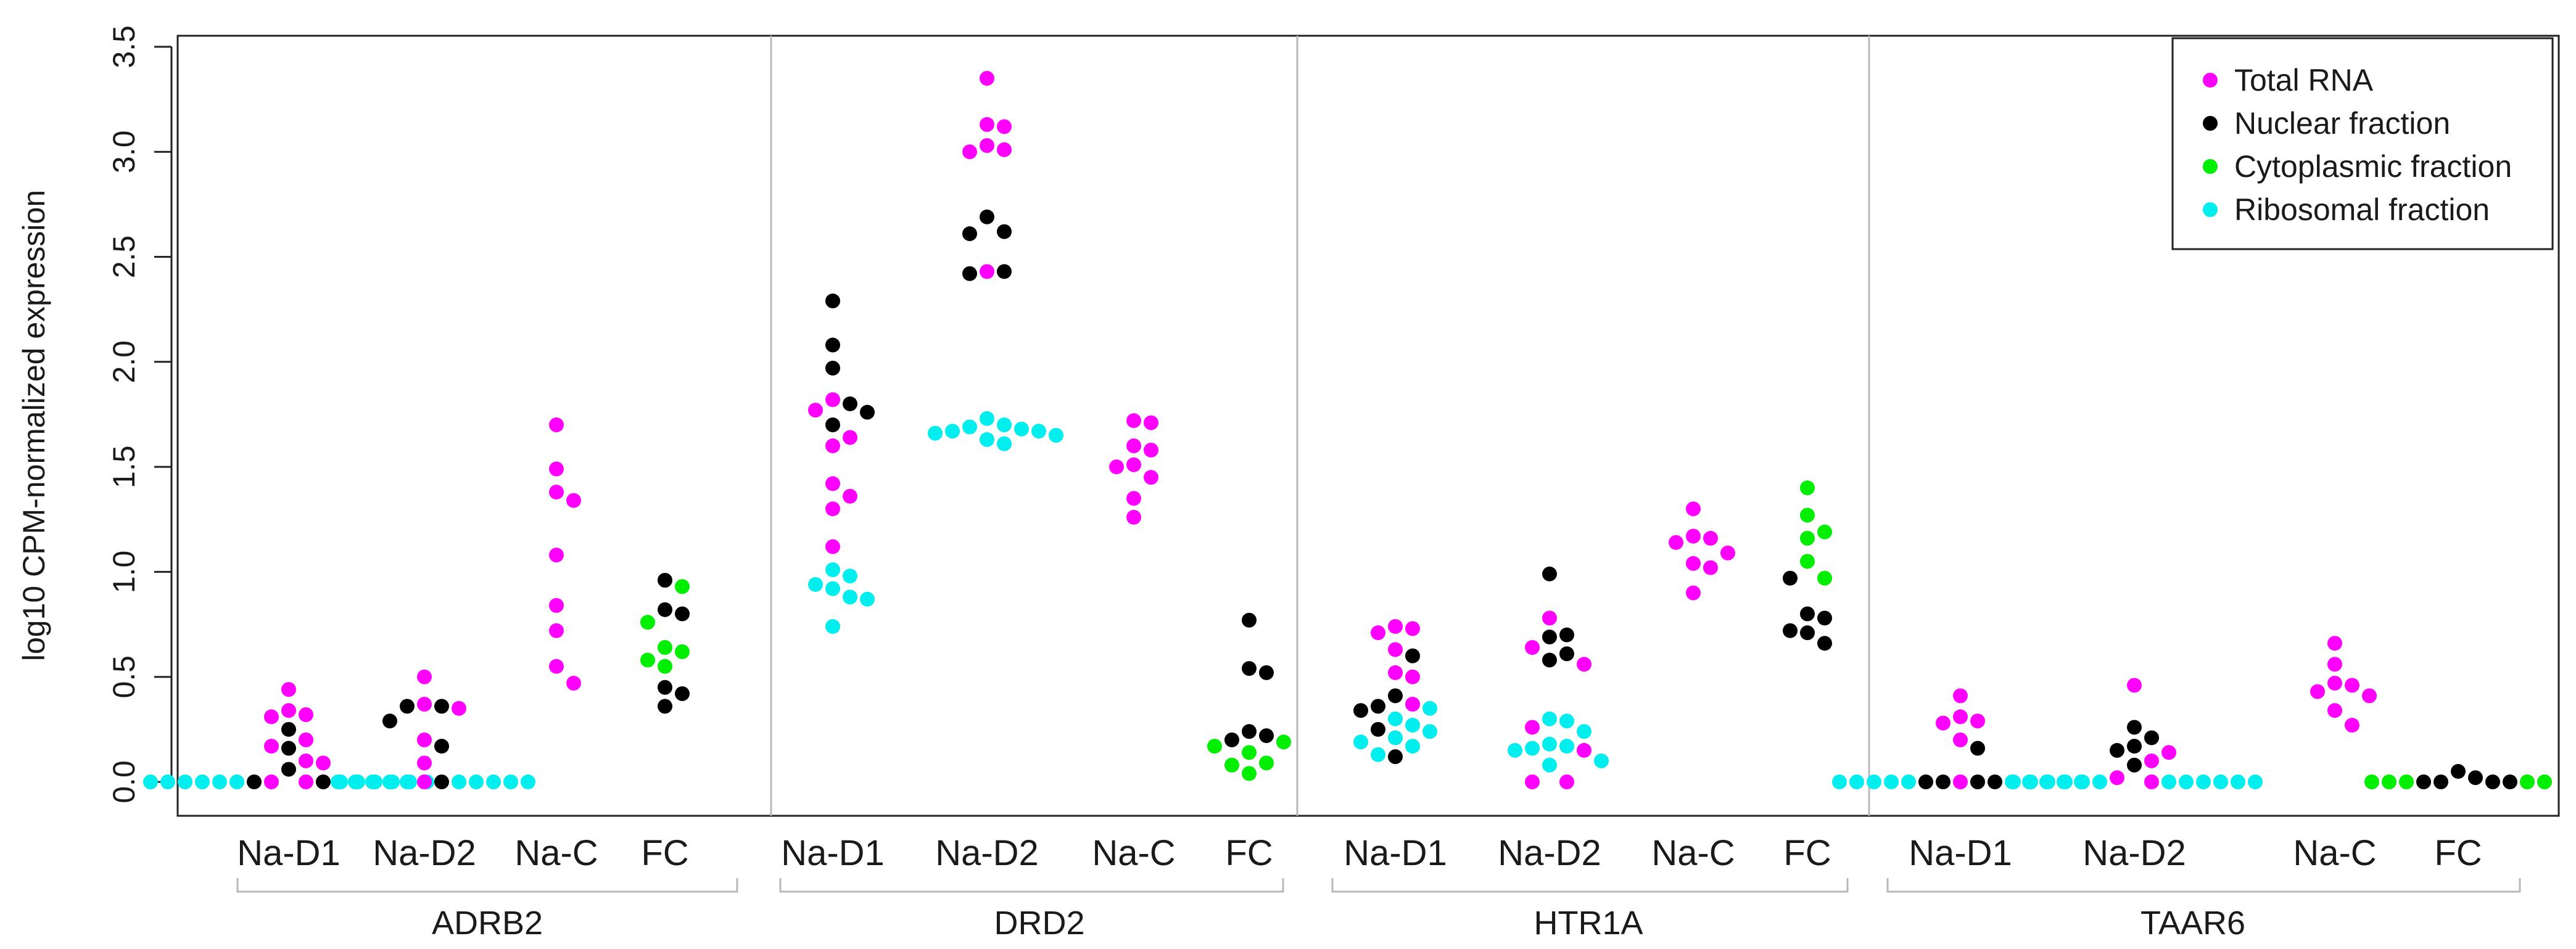 The height and width of the screenshot is (949, 2576). Describe the element at coordinates (124, 362) in the screenshot. I see `y-tick-label: 2.0` at that location.